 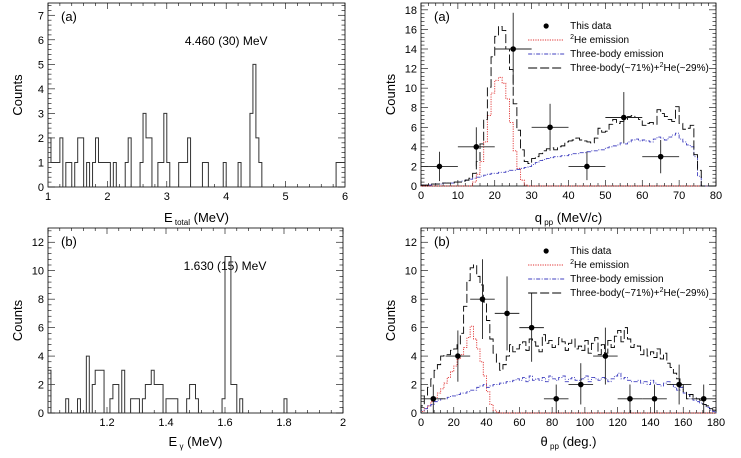 I want to click on x-tick-label: 1.2, so click(x=106, y=423).